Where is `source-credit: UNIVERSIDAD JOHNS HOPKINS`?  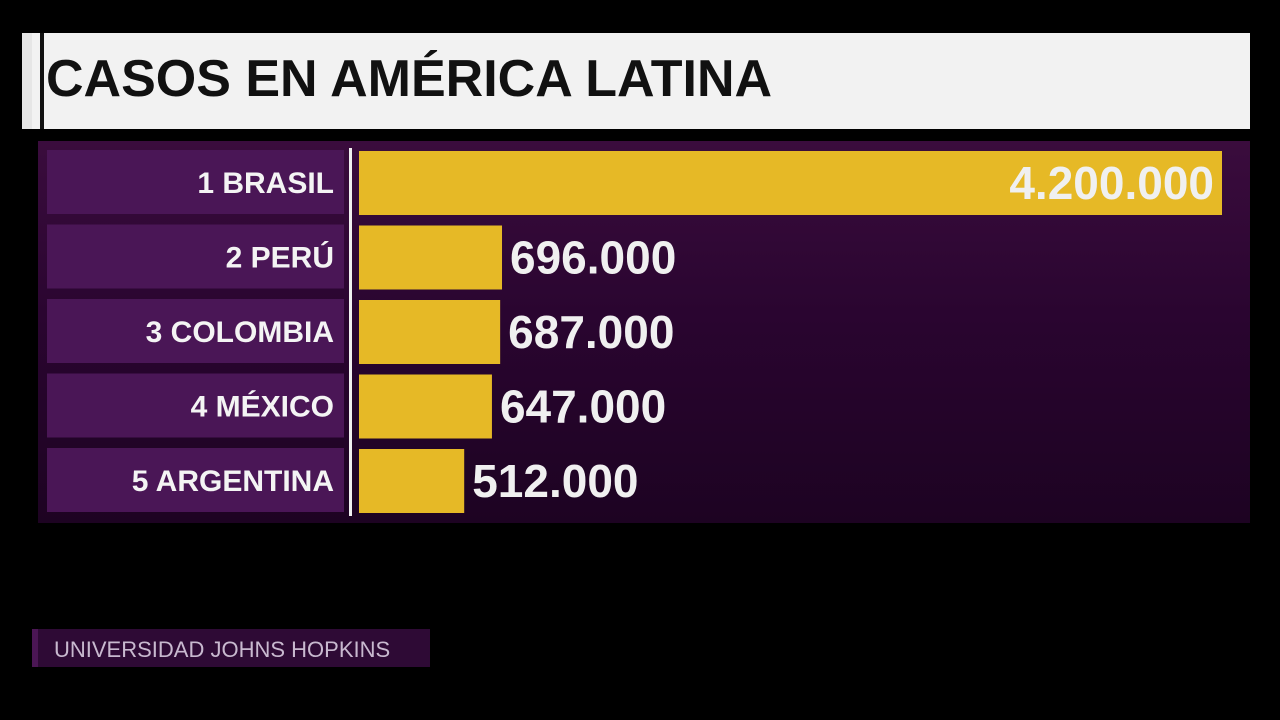
source-credit: UNIVERSIDAD JOHNS HOPKINS is located at coordinates (231, 648).